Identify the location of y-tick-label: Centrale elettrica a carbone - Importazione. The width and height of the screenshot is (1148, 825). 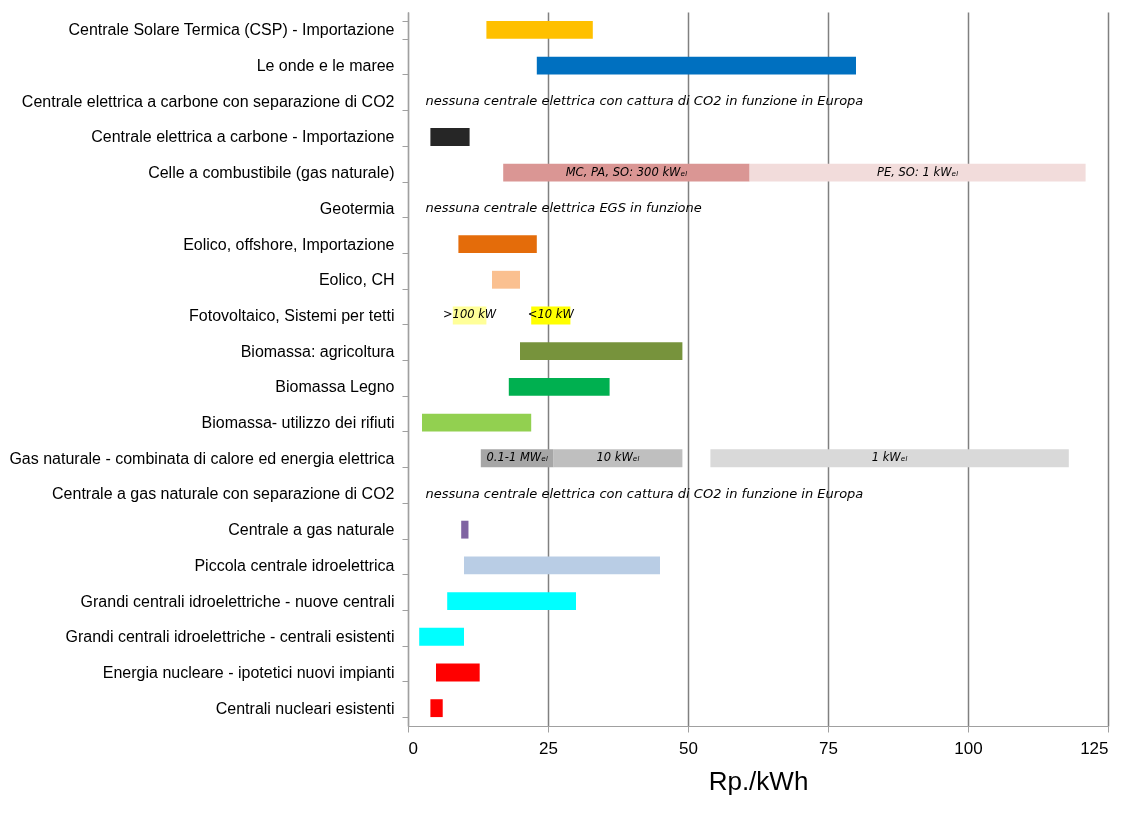
(243, 137).